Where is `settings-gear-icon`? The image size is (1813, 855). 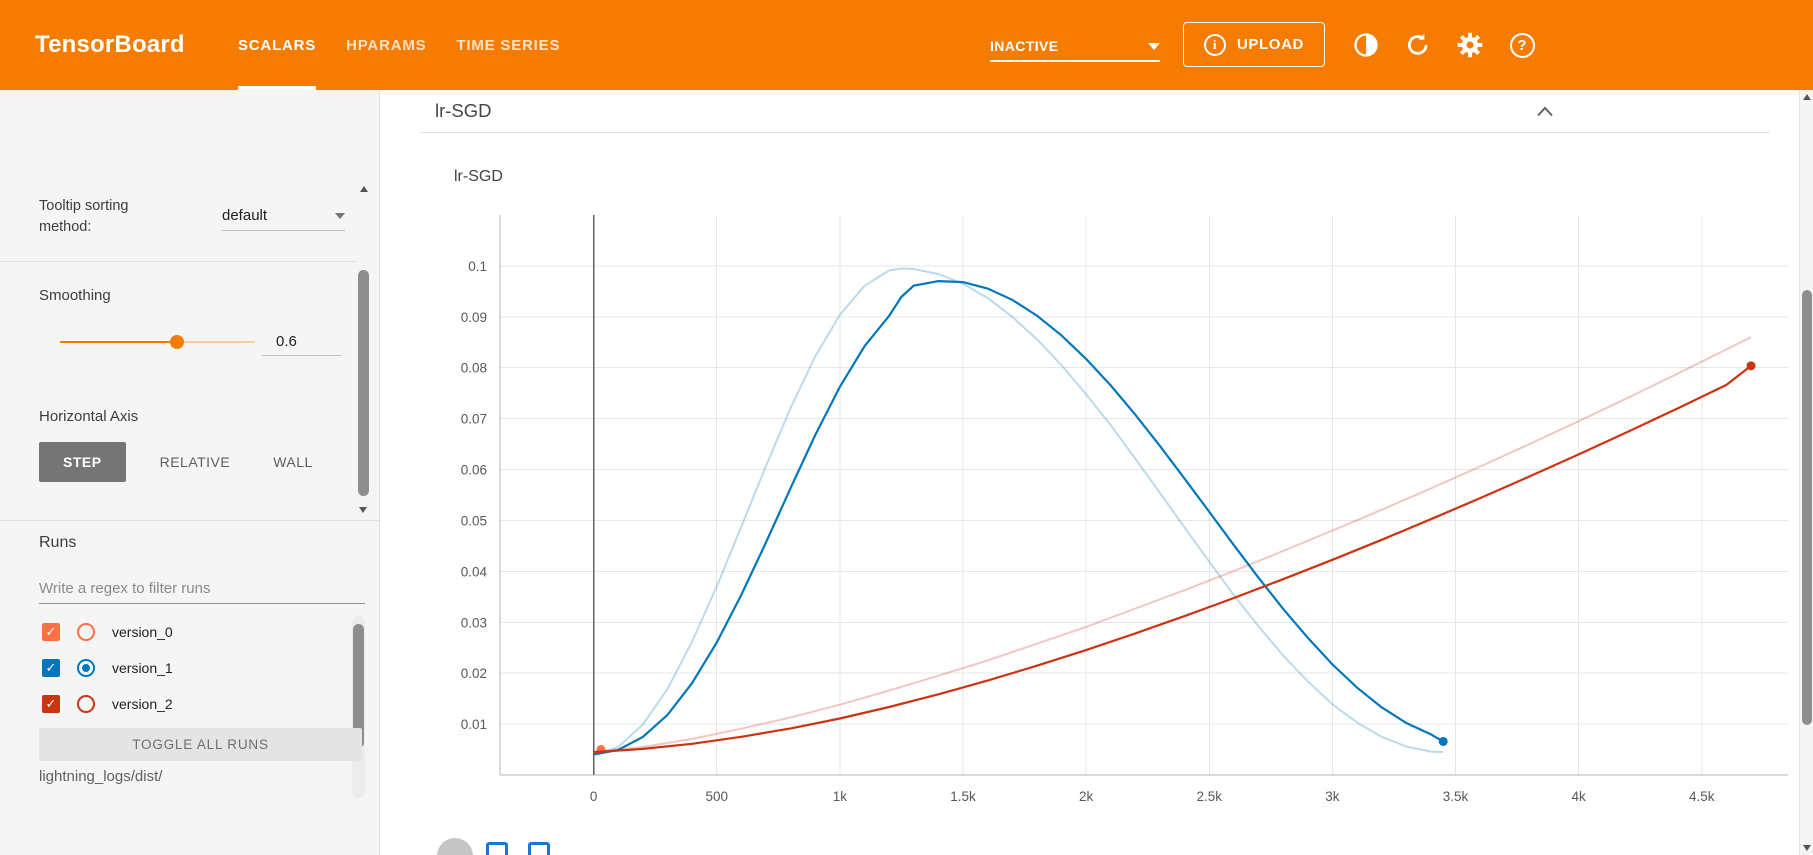
settings-gear-icon is located at coordinates (1470, 45).